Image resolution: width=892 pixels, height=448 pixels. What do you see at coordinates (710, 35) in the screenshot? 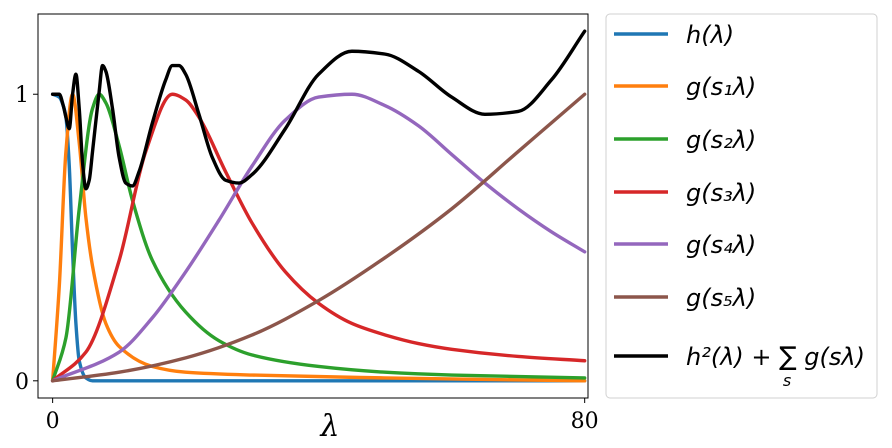
I see `legend-label-1: h(λ)` at bounding box center [710, 35].